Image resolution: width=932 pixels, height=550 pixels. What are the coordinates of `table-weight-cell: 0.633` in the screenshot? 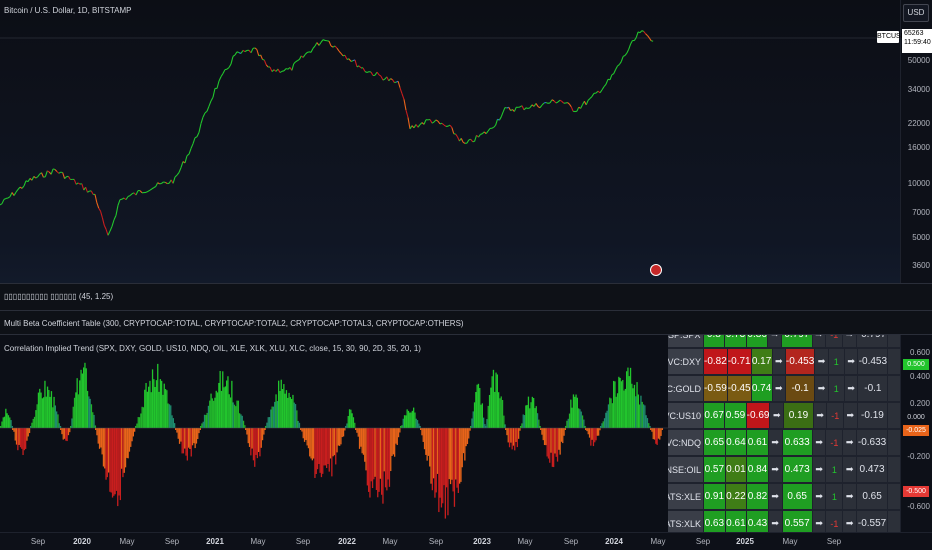 It's located at (797, 442).